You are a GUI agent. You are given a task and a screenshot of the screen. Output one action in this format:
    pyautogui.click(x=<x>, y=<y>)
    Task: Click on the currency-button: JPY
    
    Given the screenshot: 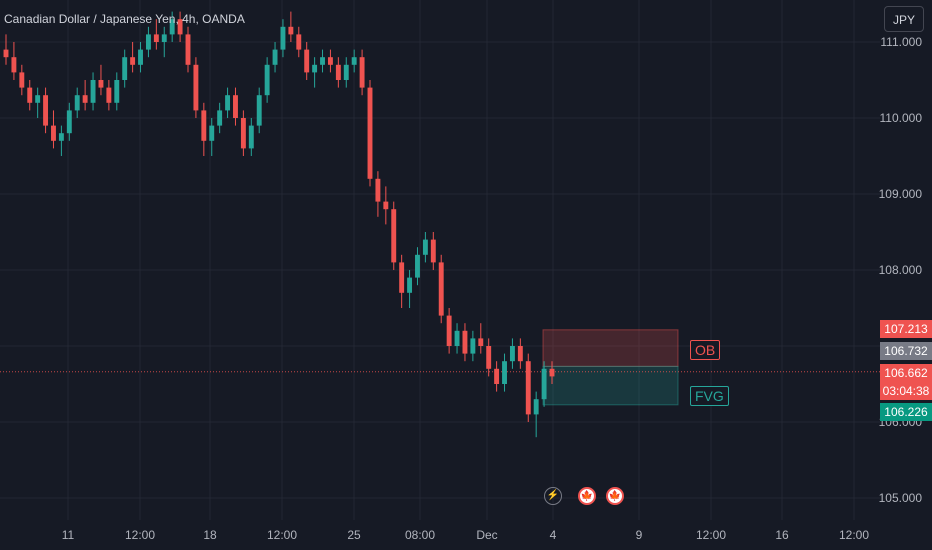 What is the action you would take?
    pyautogui.click(x=904, y=19)
    